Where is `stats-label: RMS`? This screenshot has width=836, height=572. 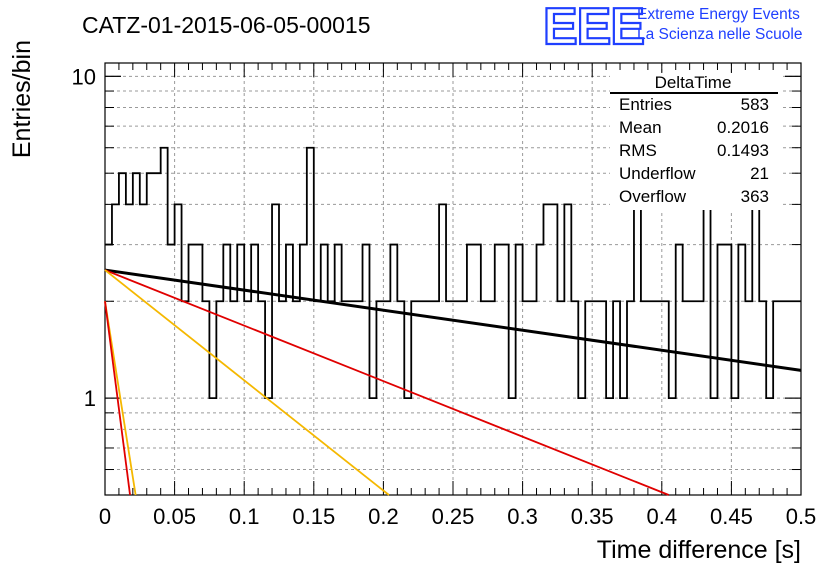
stats-label: RMS is located at coordinates (638, 150).